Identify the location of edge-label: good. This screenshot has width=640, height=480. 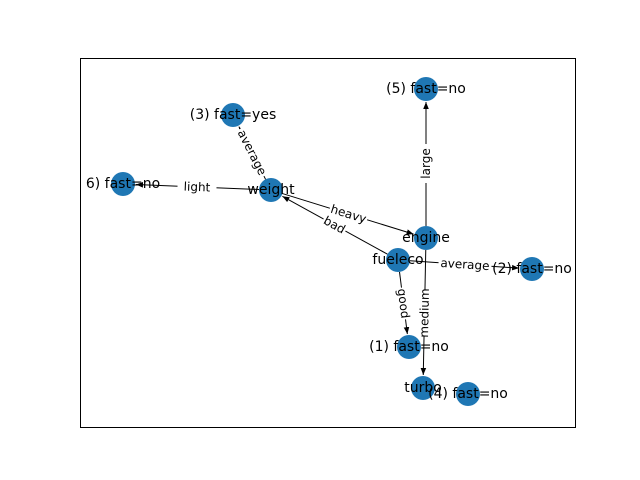
(404, 303).